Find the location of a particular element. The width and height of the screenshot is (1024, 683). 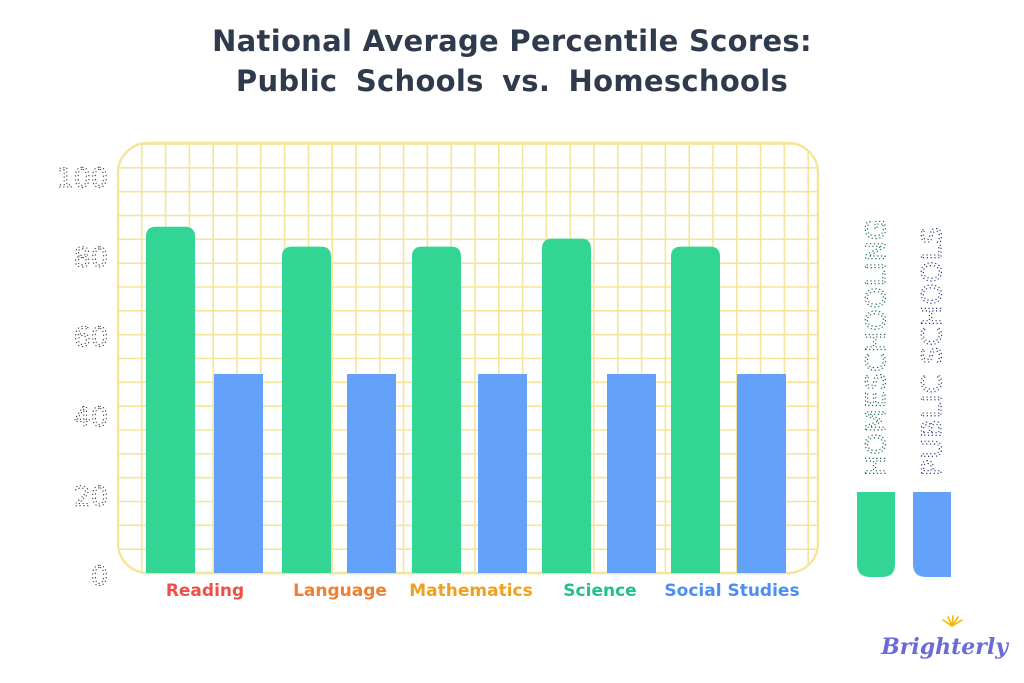

chart-title-line1: National Average Percentile Scores: is located at coordinates (512, 41).